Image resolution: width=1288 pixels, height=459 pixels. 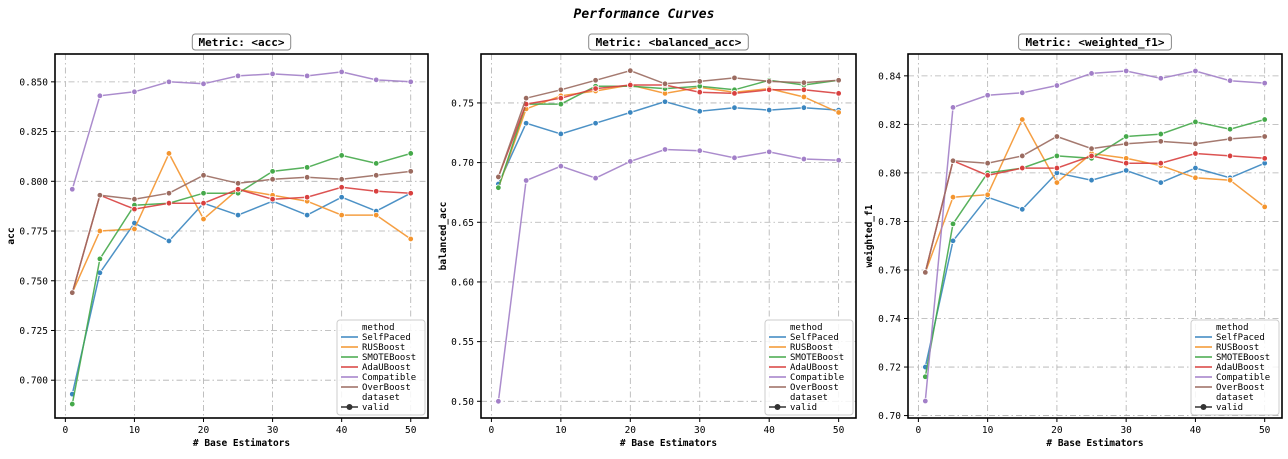 I want to click on y-tick-label: 0.70, so click(x=889, y=416).